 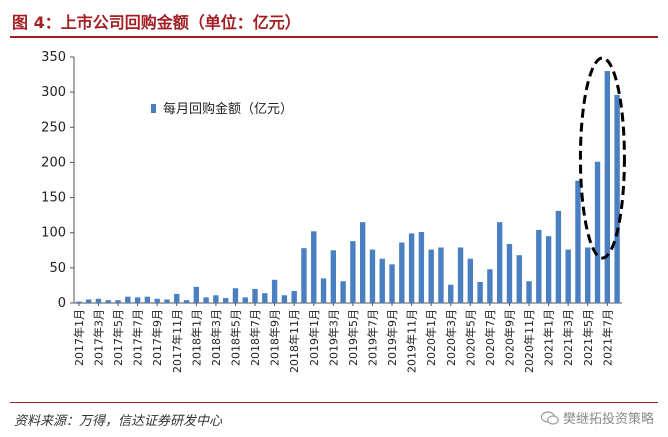 I want to click on x-tick-label: 2019年3月, so click(x=333, y=337).